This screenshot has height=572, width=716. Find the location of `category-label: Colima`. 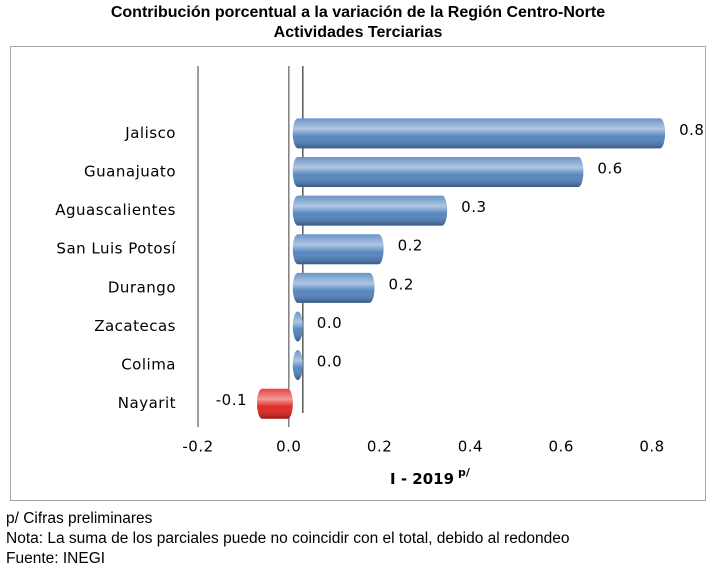

category-label: Colima is located at coordinates (148, 365).